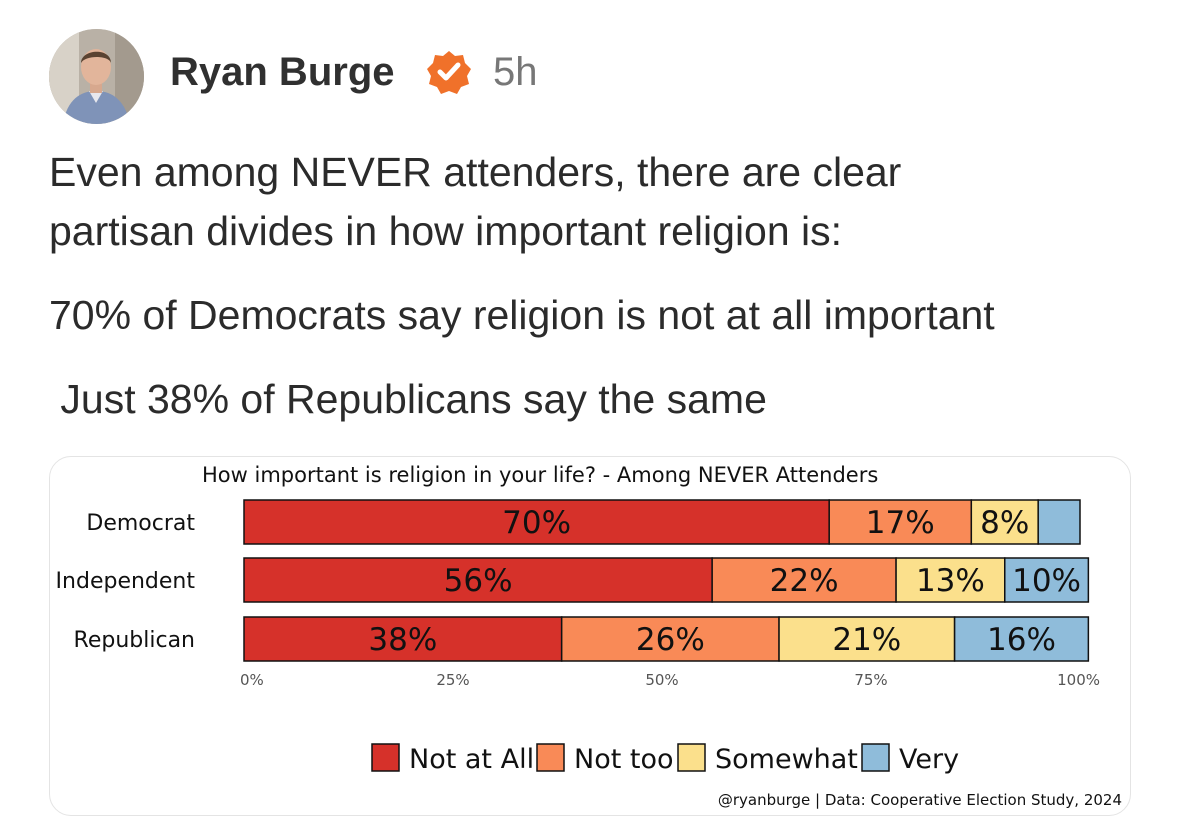 The image size is (1179, 820). Describe the element at coordinates (670, 640) in the screenshot. I see `bar-value-label: 26%` at that location.